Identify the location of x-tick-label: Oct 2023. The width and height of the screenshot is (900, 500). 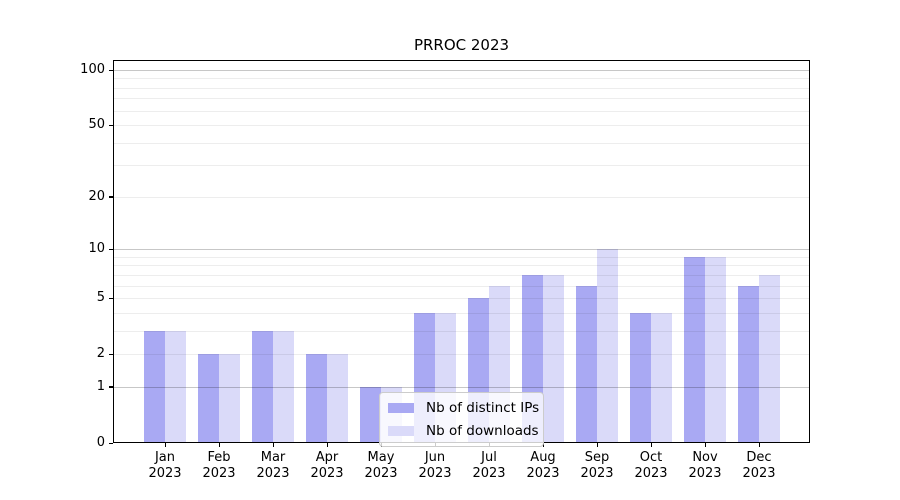
(651, 466).